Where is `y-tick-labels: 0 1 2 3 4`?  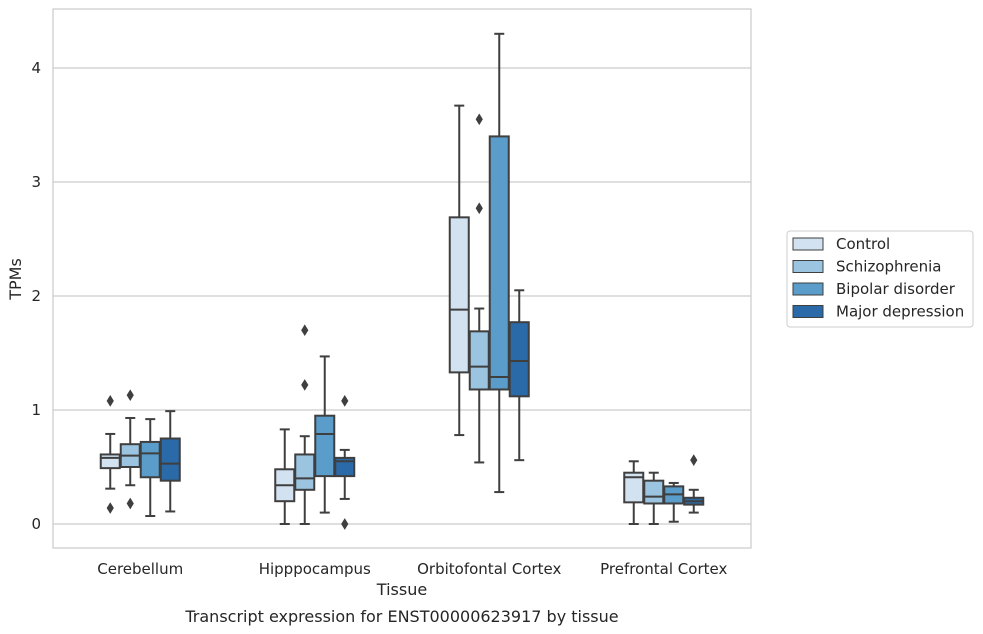 y-tick-labels: 0 1 2 3 4 is located at coordinates (36, 296).